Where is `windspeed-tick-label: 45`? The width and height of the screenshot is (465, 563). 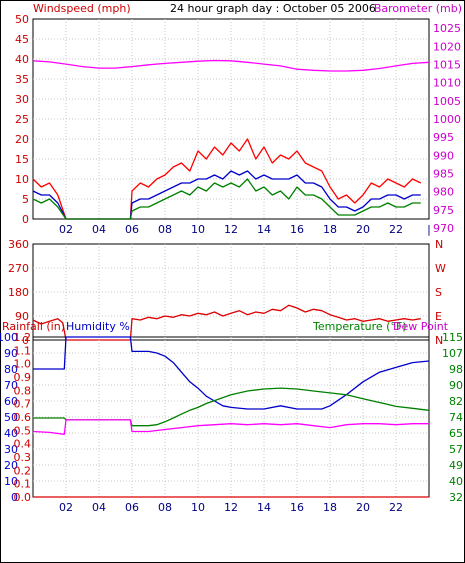
windspeed-tick-label: 45 is located at coordinates (22, 39).